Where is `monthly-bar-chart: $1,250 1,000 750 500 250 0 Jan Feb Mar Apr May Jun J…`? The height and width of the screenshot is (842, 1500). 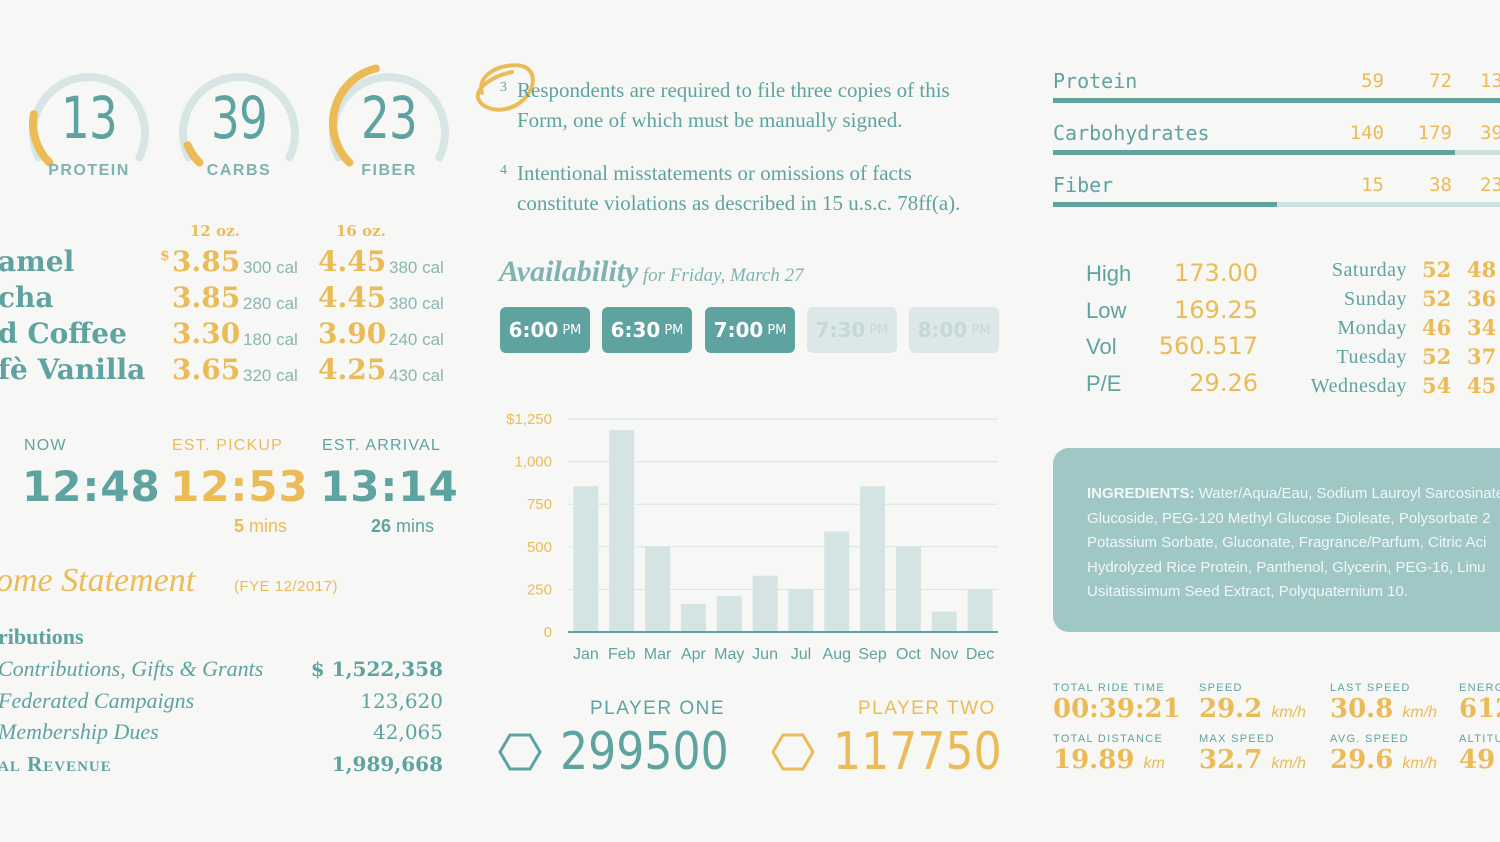
monthly-bar-chart: $1,250 1,000 750 500 250 0 Jan Feb Mar Apr May Jun J… is located at coordinates (752, 537).